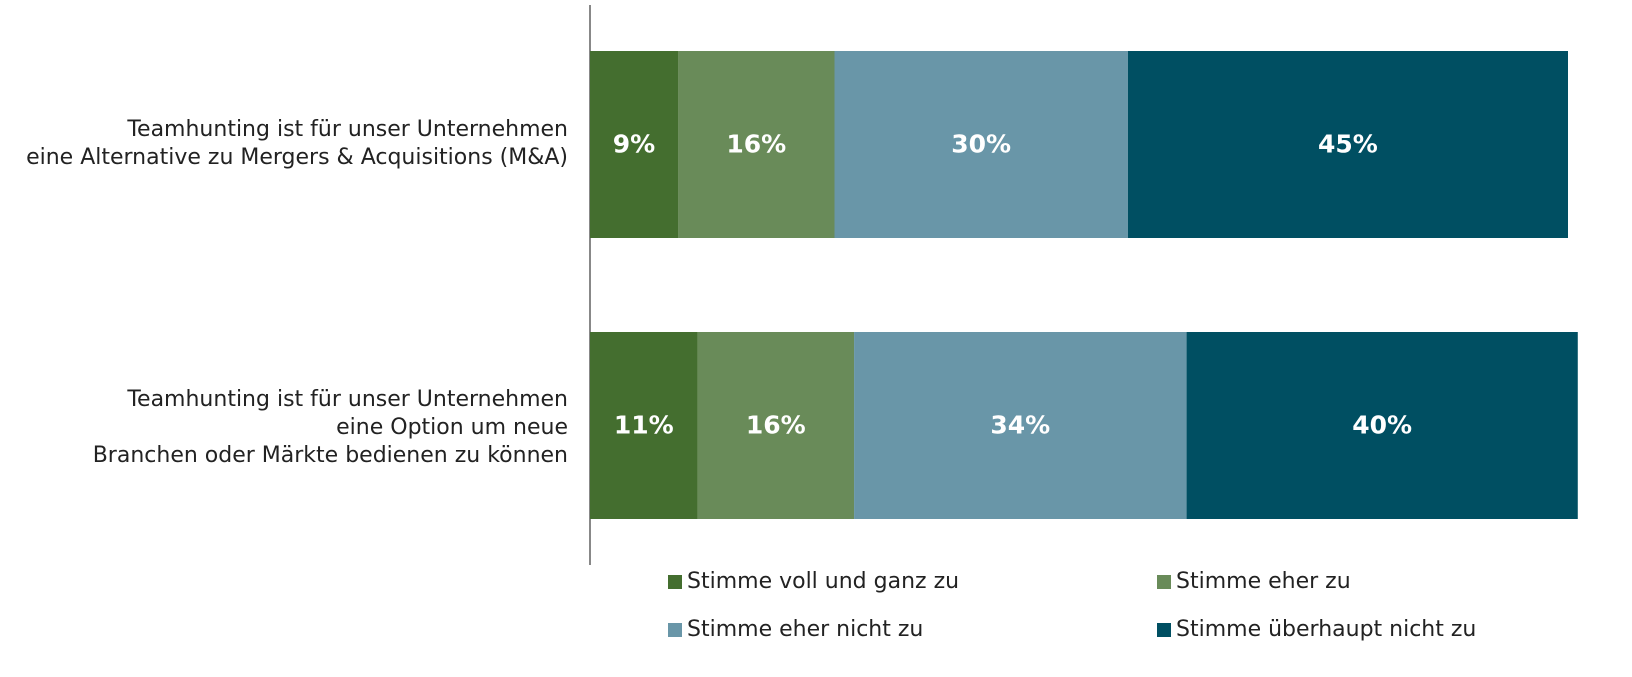 The height and width of the screenshot is (677, 1632). I want to click on value-label: 11%, so click(644, 425).